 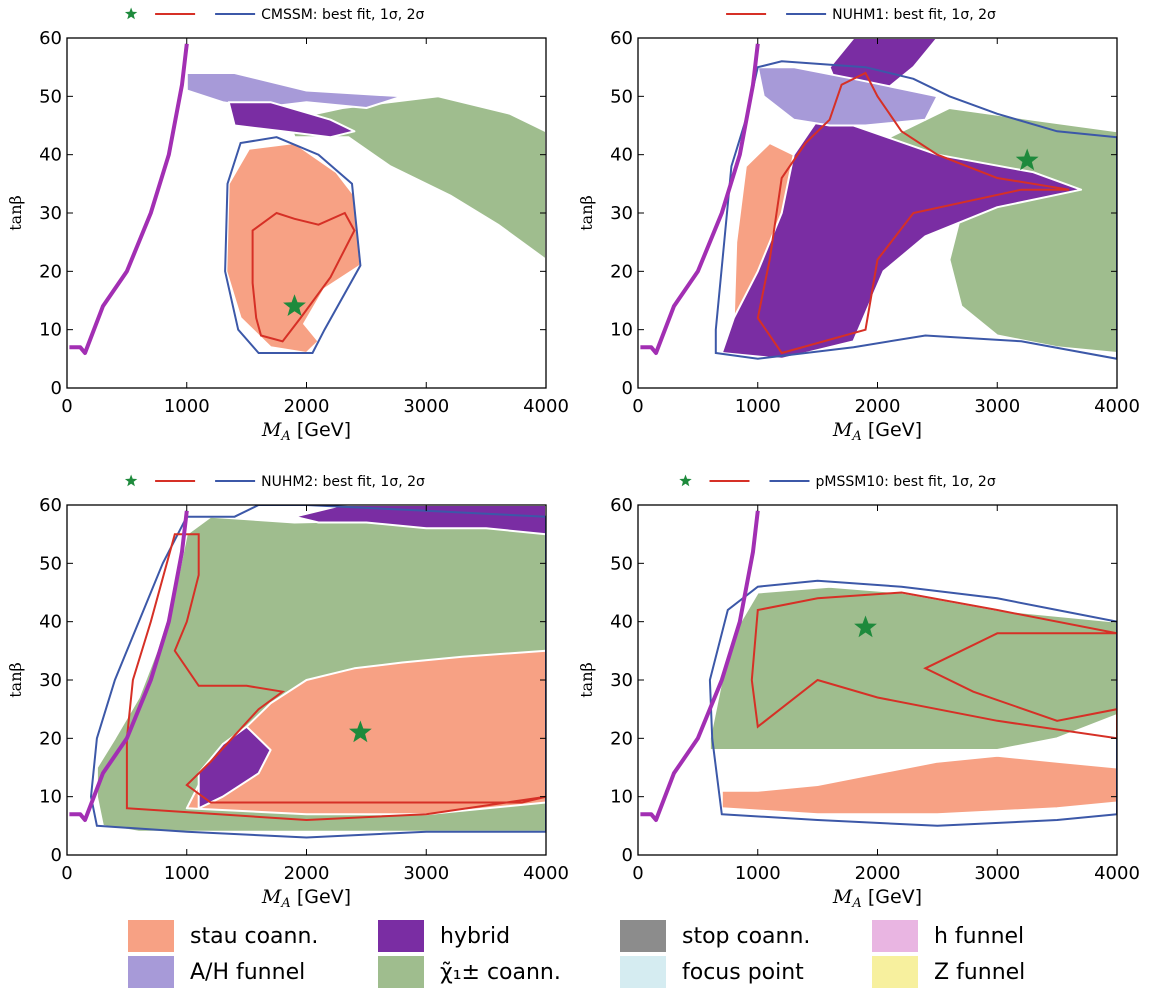 I want to click on legend-item-ah-funnel: A/H funnel, so click(x=216, y=972).